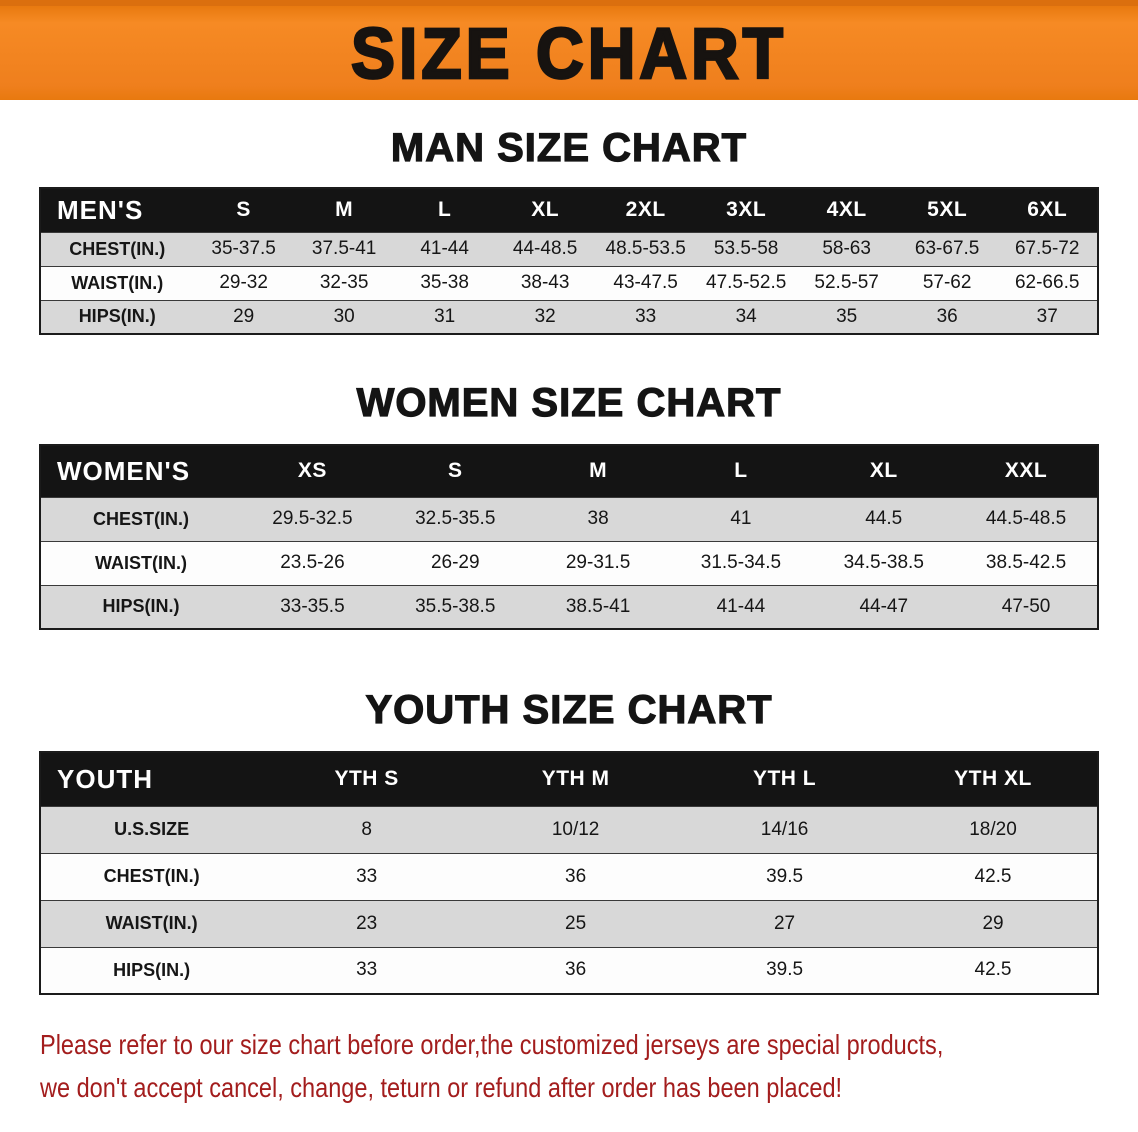  What do you see at coordinates (455, 518) in the screenshot?
I see `measure-value: 32.5-35.5` at bounding box center [455, 518].